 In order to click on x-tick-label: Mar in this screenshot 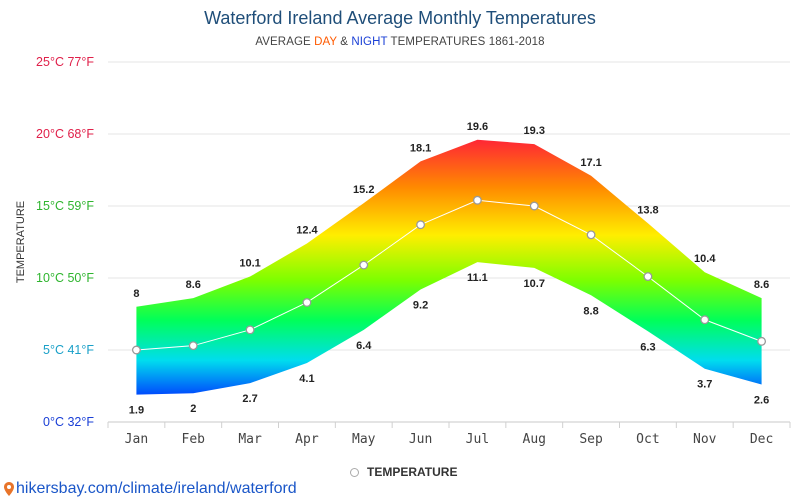, I will do `click(250, 439)`.